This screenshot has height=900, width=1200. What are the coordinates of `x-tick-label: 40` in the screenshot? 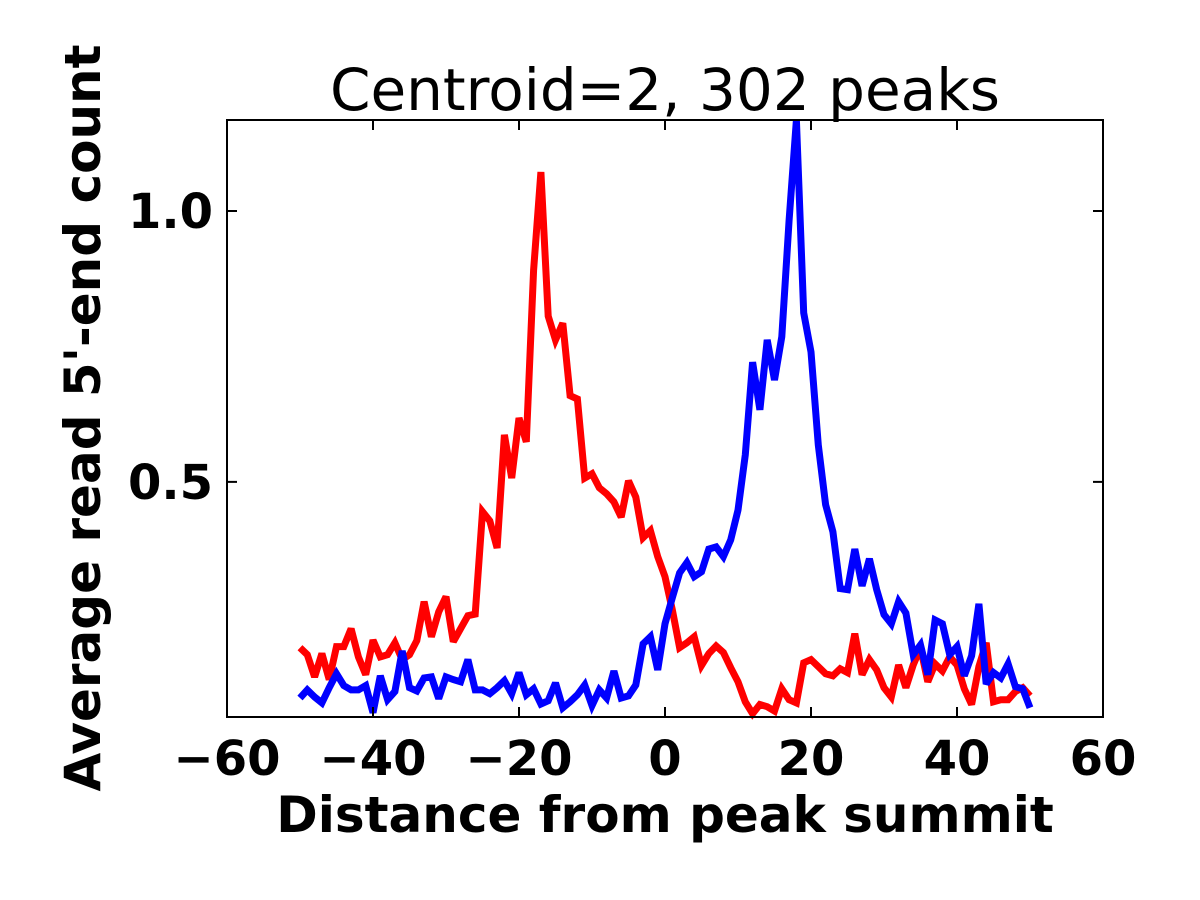 It's located at (957, 759).